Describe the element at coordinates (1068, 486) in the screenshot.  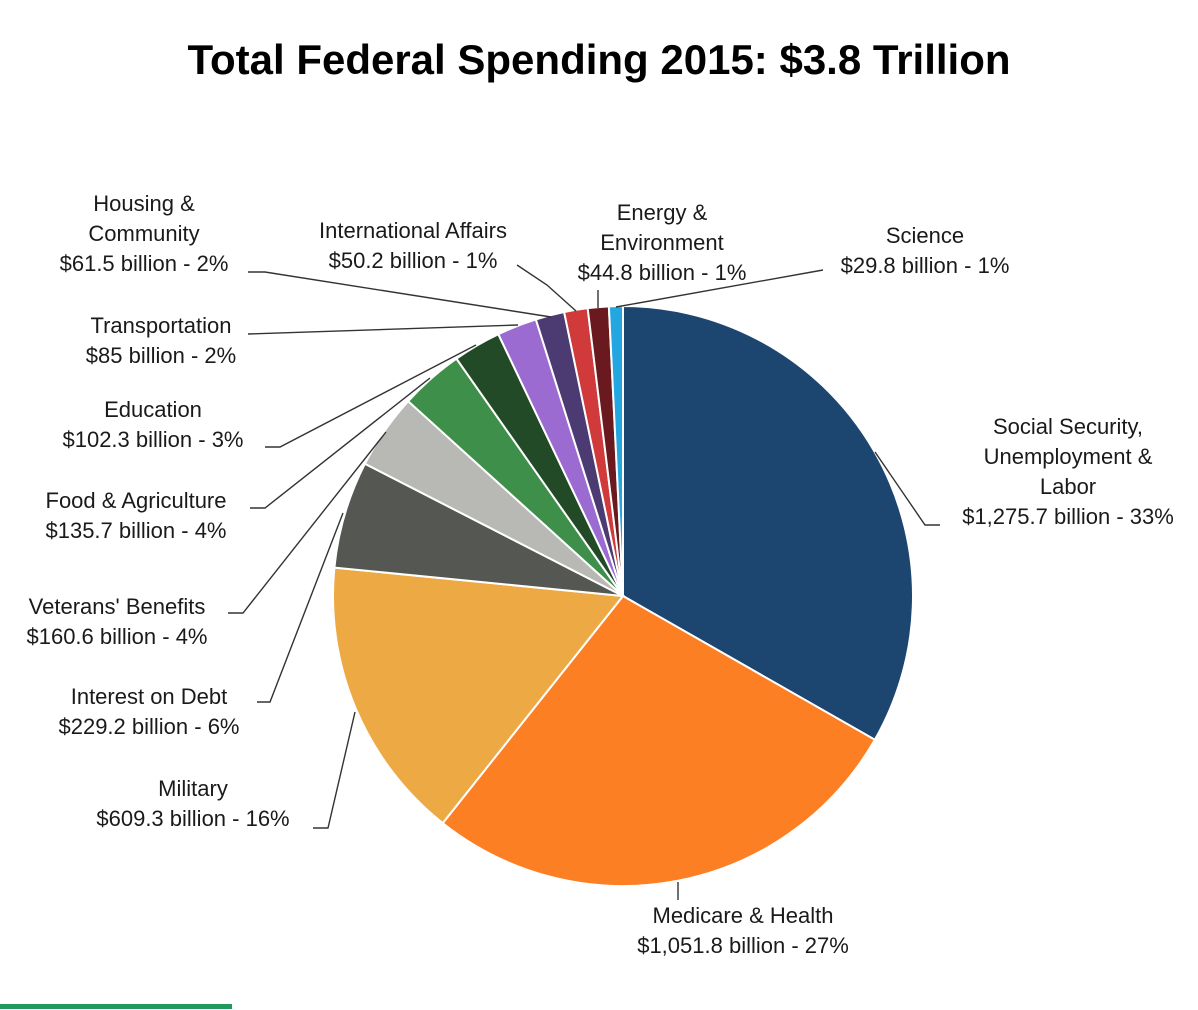
I see `label-social-security-line3: Labor` at that location.